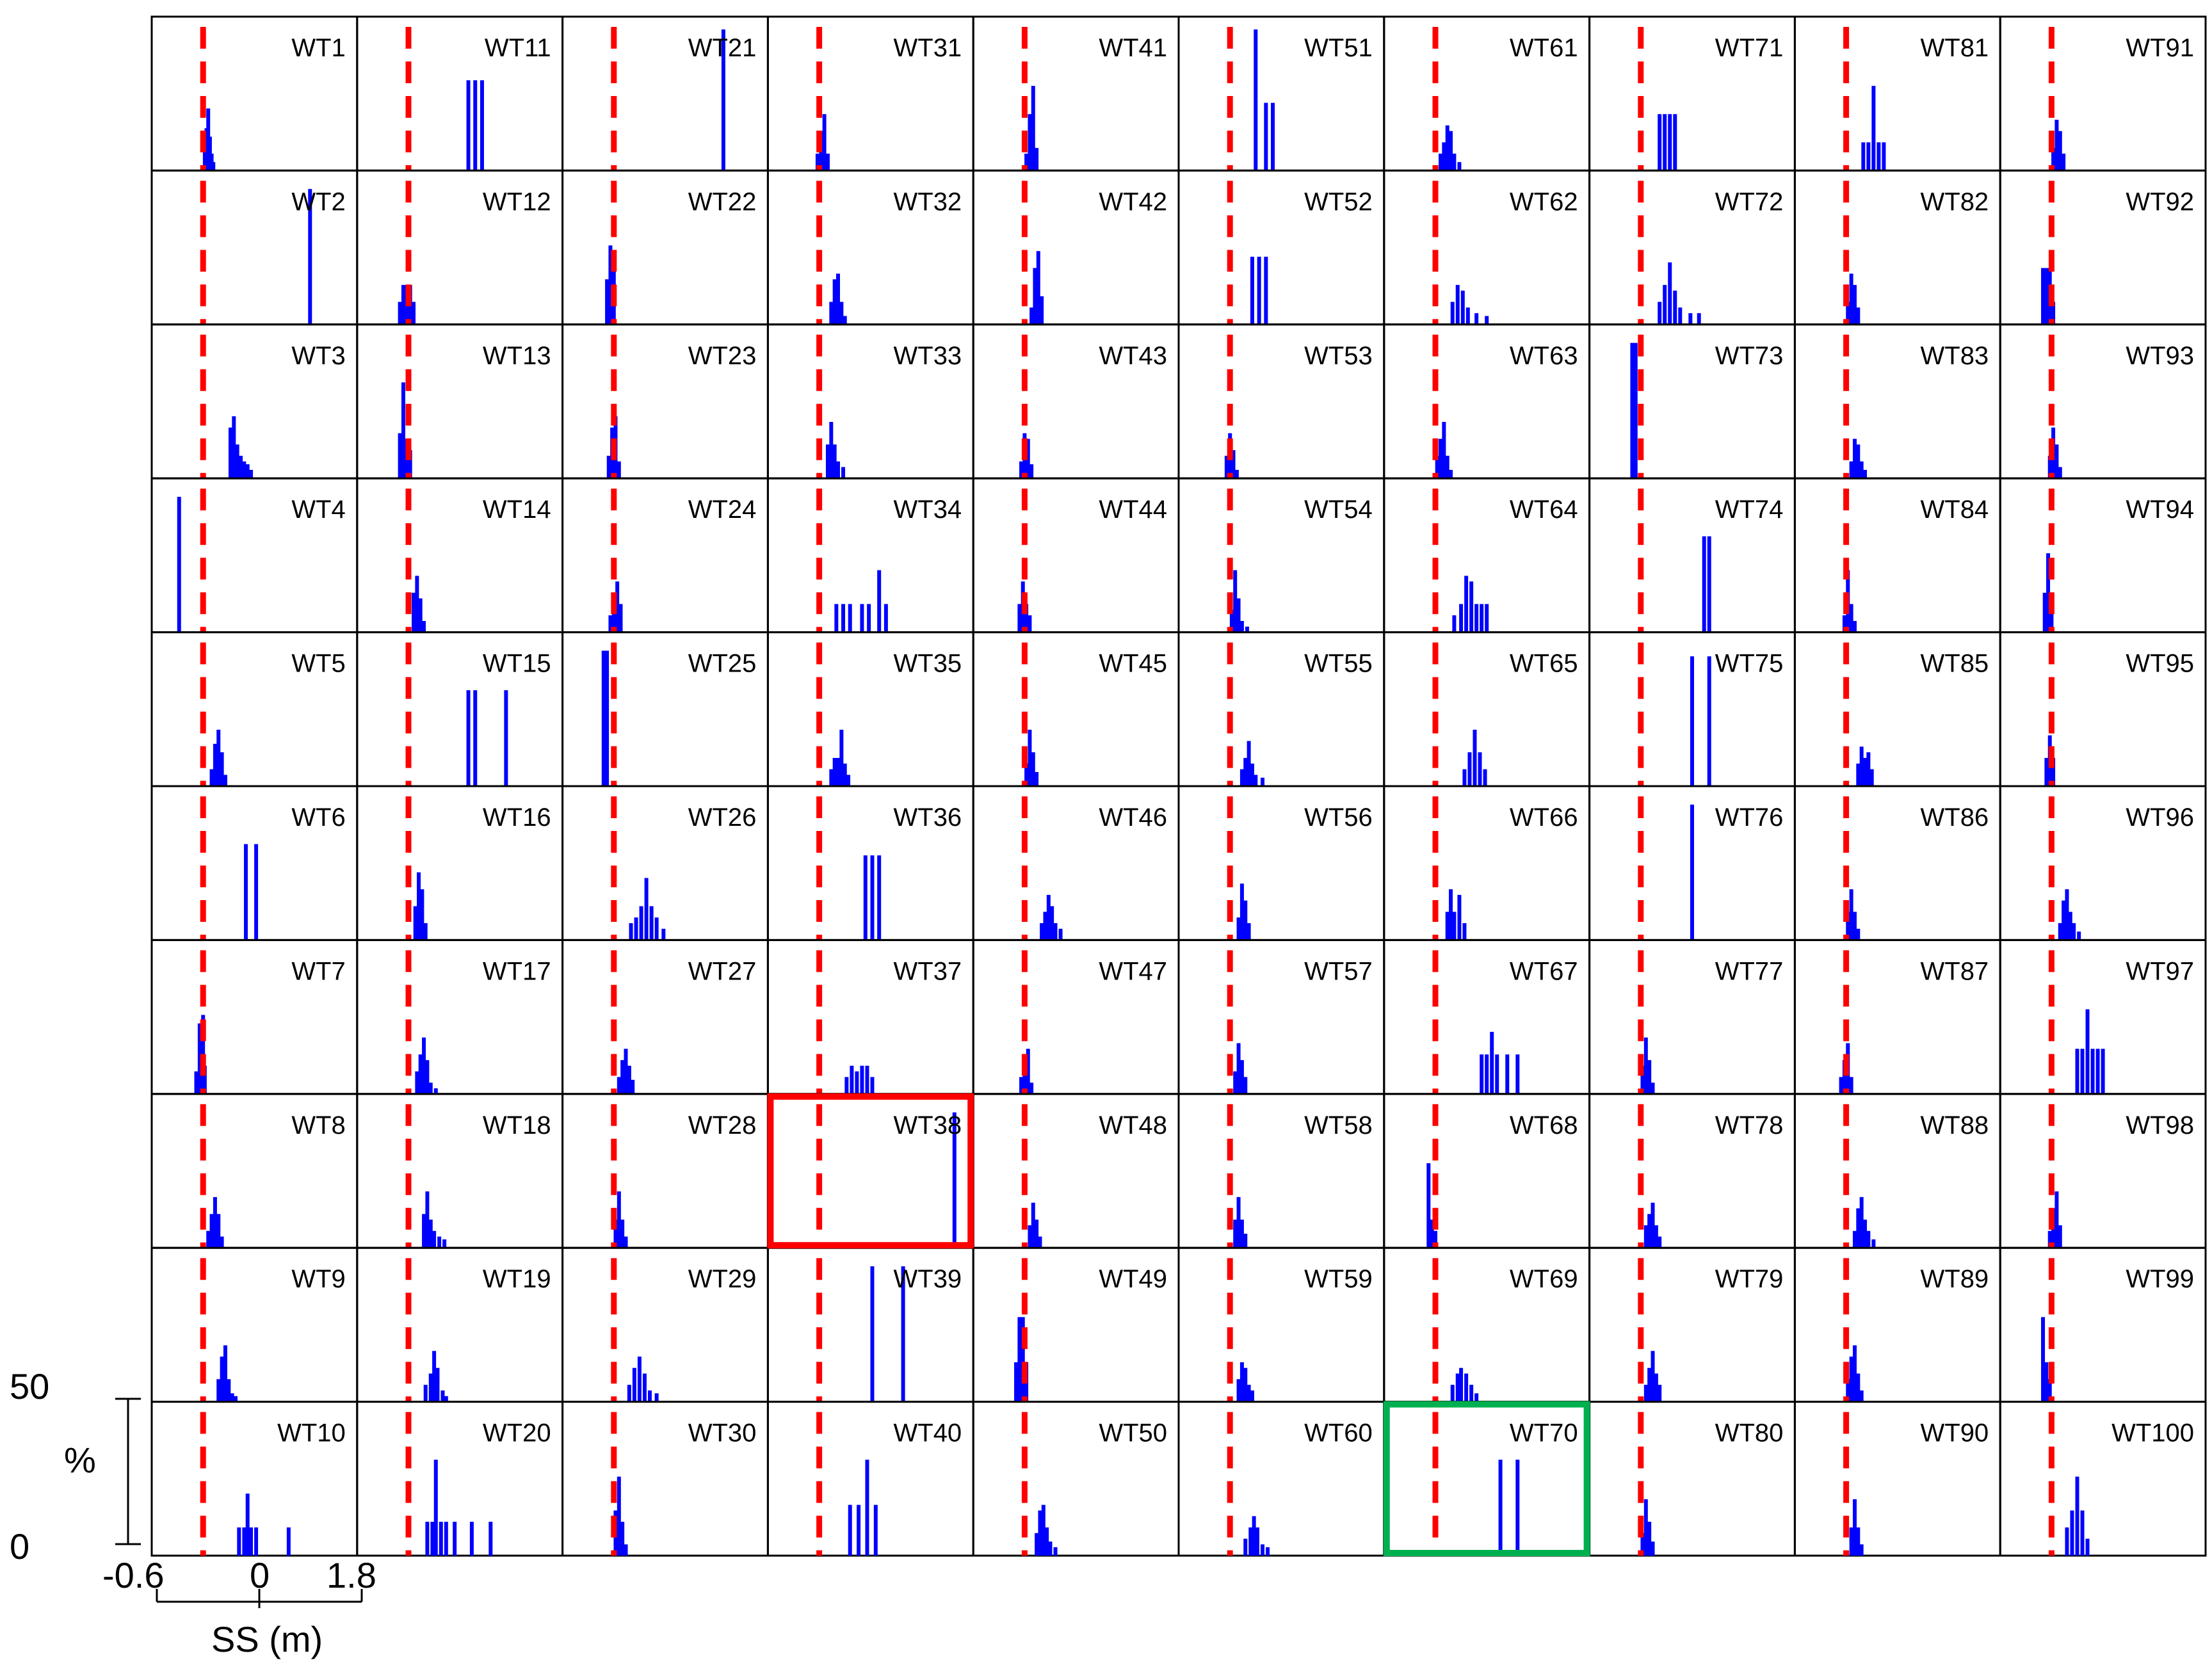 The height and width of the screenshot is (1660, 2212). I want to click on panel-wt21: WT21, so click(665, 93).